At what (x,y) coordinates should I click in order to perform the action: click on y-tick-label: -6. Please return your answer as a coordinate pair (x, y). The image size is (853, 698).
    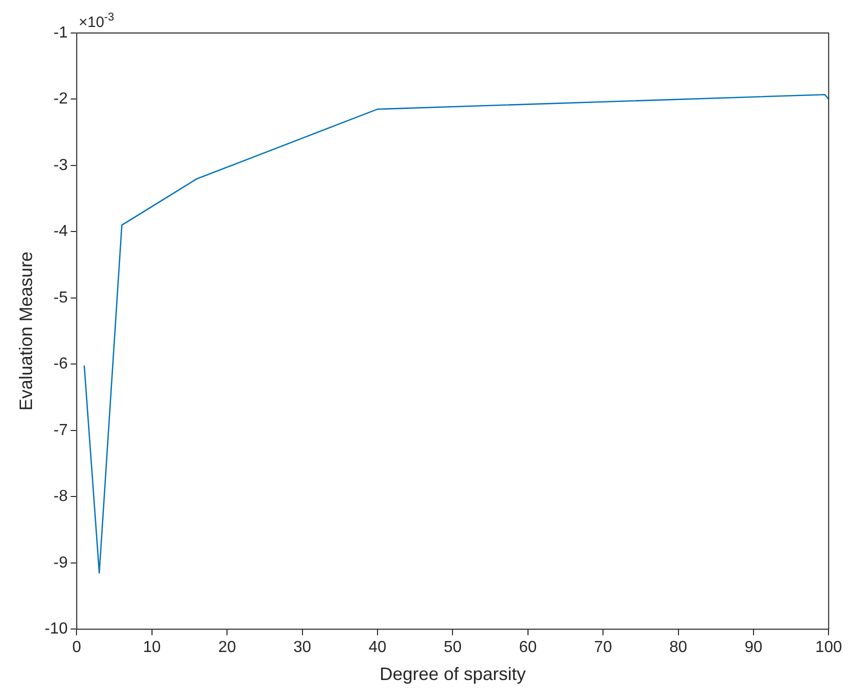
    Looking at the image, I should click on (60, 364).